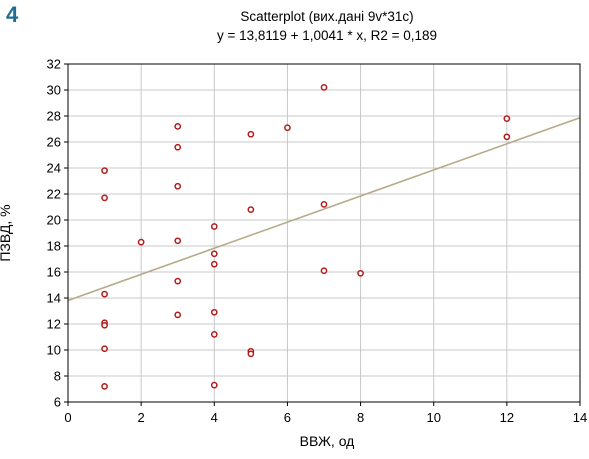  I want to click on x-tick-label: 14, so click(580, 417).